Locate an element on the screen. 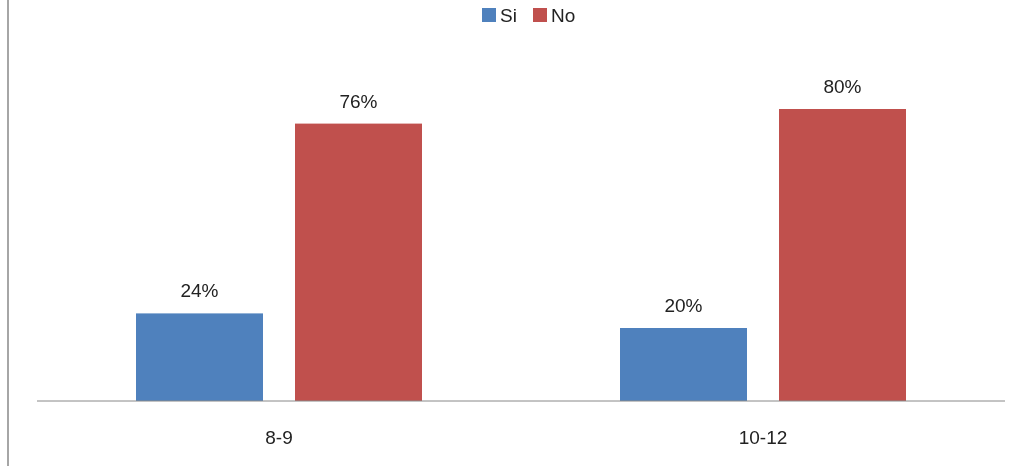 The width and height of the screenshot is (1017, 466). data-label: 80% is located at coordinates (842, 86).